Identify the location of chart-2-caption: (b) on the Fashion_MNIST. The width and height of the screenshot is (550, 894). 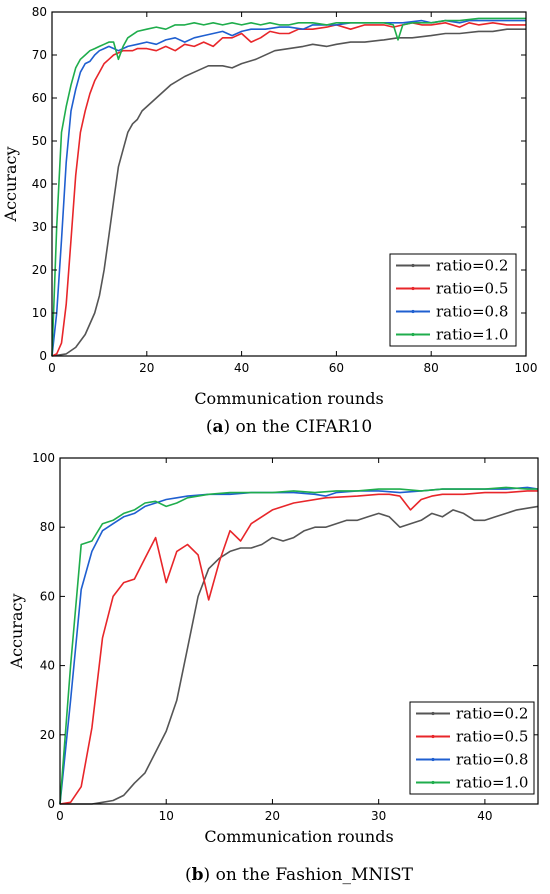
(299, 875).